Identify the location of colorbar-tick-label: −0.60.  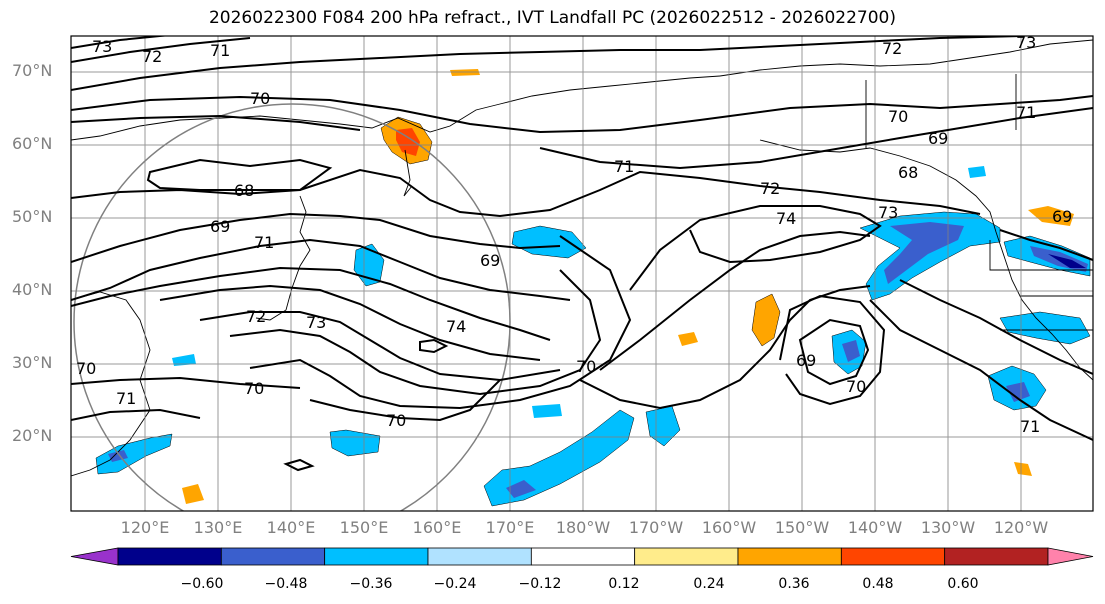
(202, 584).